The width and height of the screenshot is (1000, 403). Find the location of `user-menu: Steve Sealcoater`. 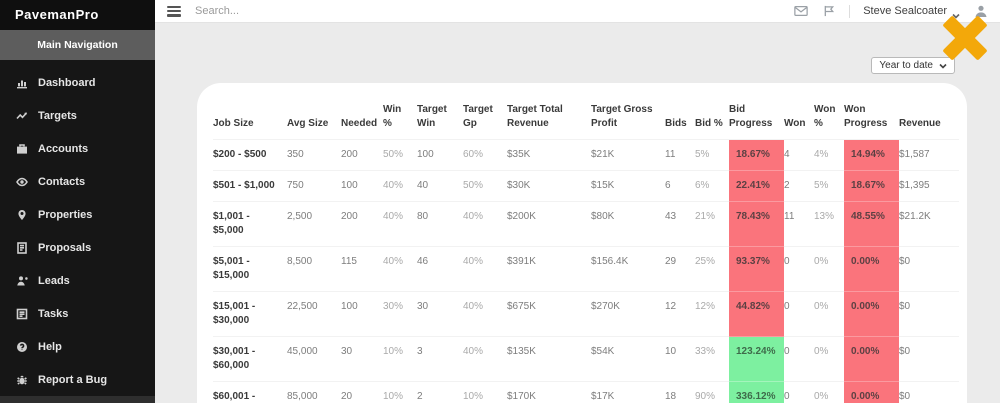

user-menu: Steve Sealcoater is located at coordinates (911, 12).